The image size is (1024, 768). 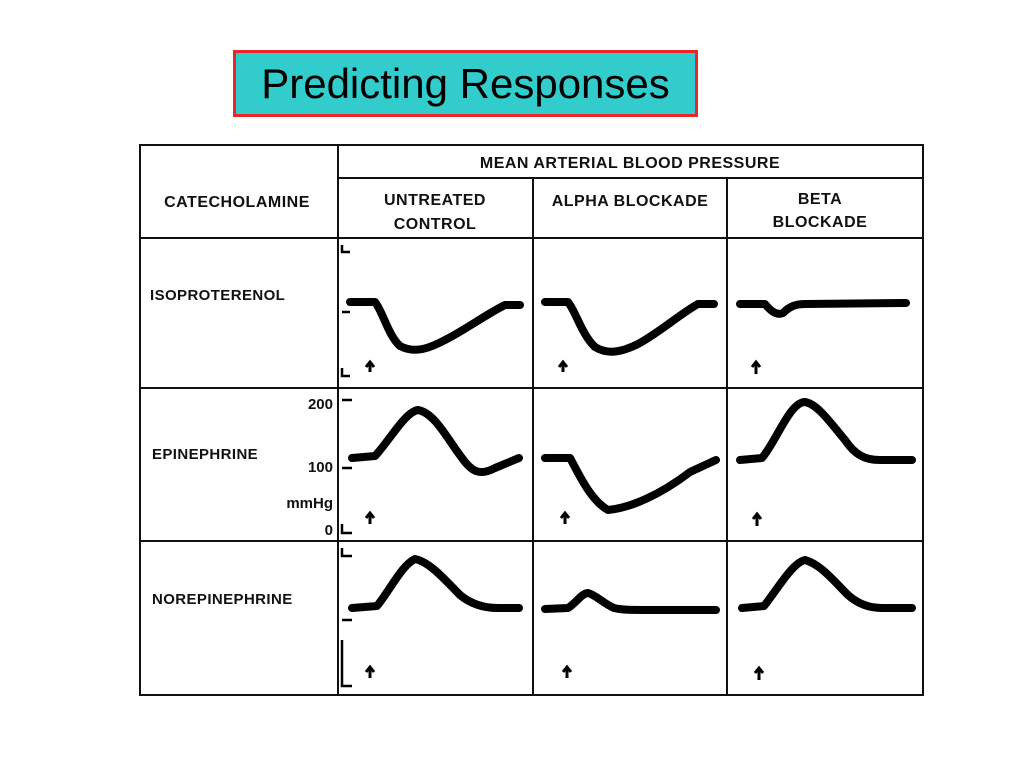 I want to click on title-box: Predicting Responses, so click(x=465, y=83).